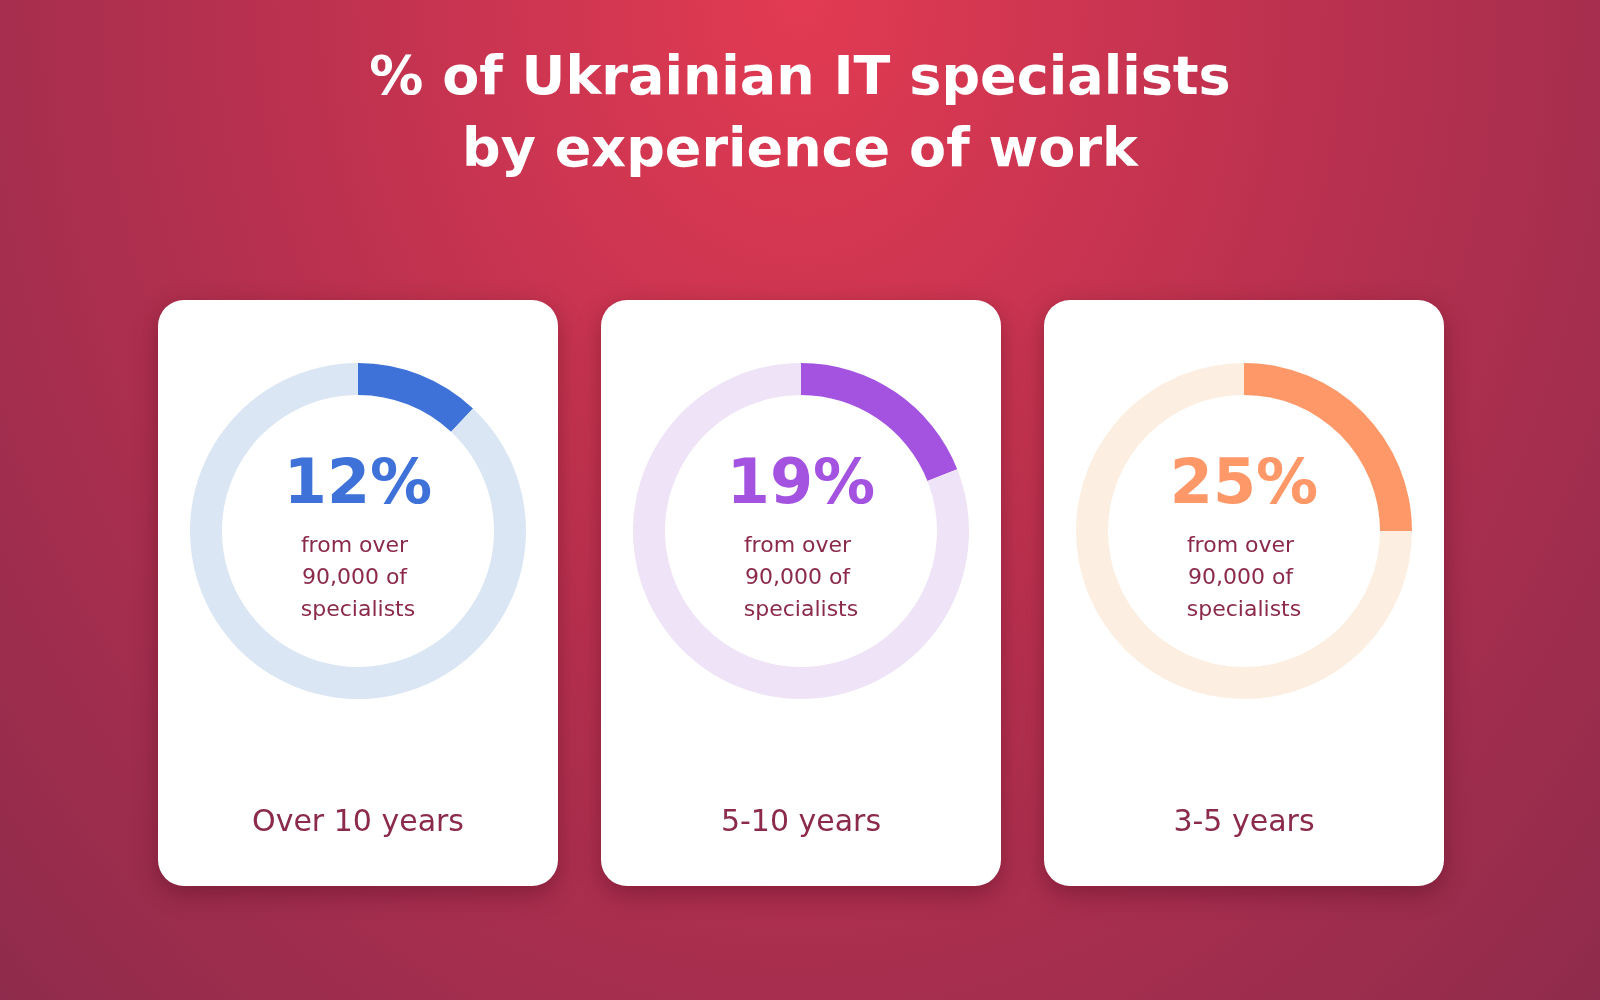  Describe the element at coordinates (1244, 481) in the screenshot. I see `data-label: 25%` at that location.